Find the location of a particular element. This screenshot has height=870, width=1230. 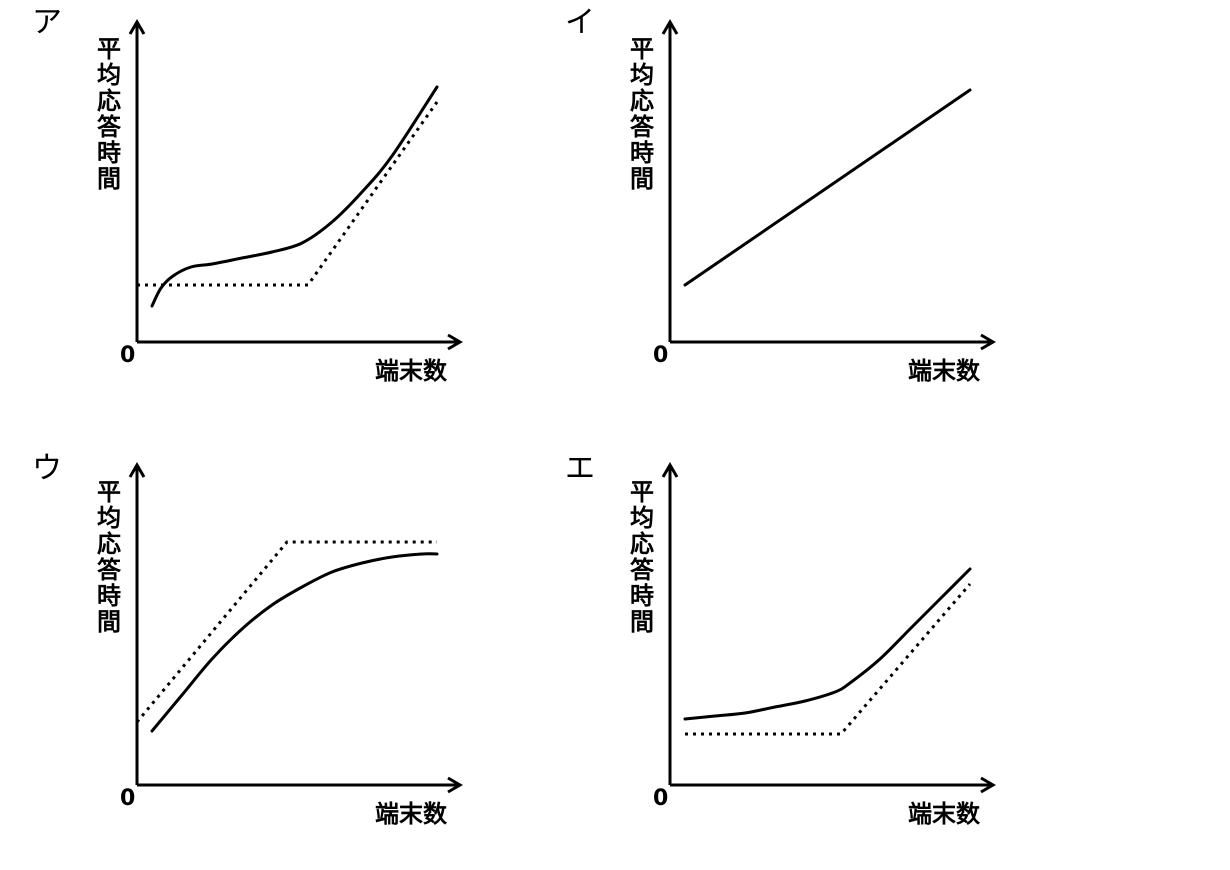

panel-label: エ is located at coordinates (580, 468).